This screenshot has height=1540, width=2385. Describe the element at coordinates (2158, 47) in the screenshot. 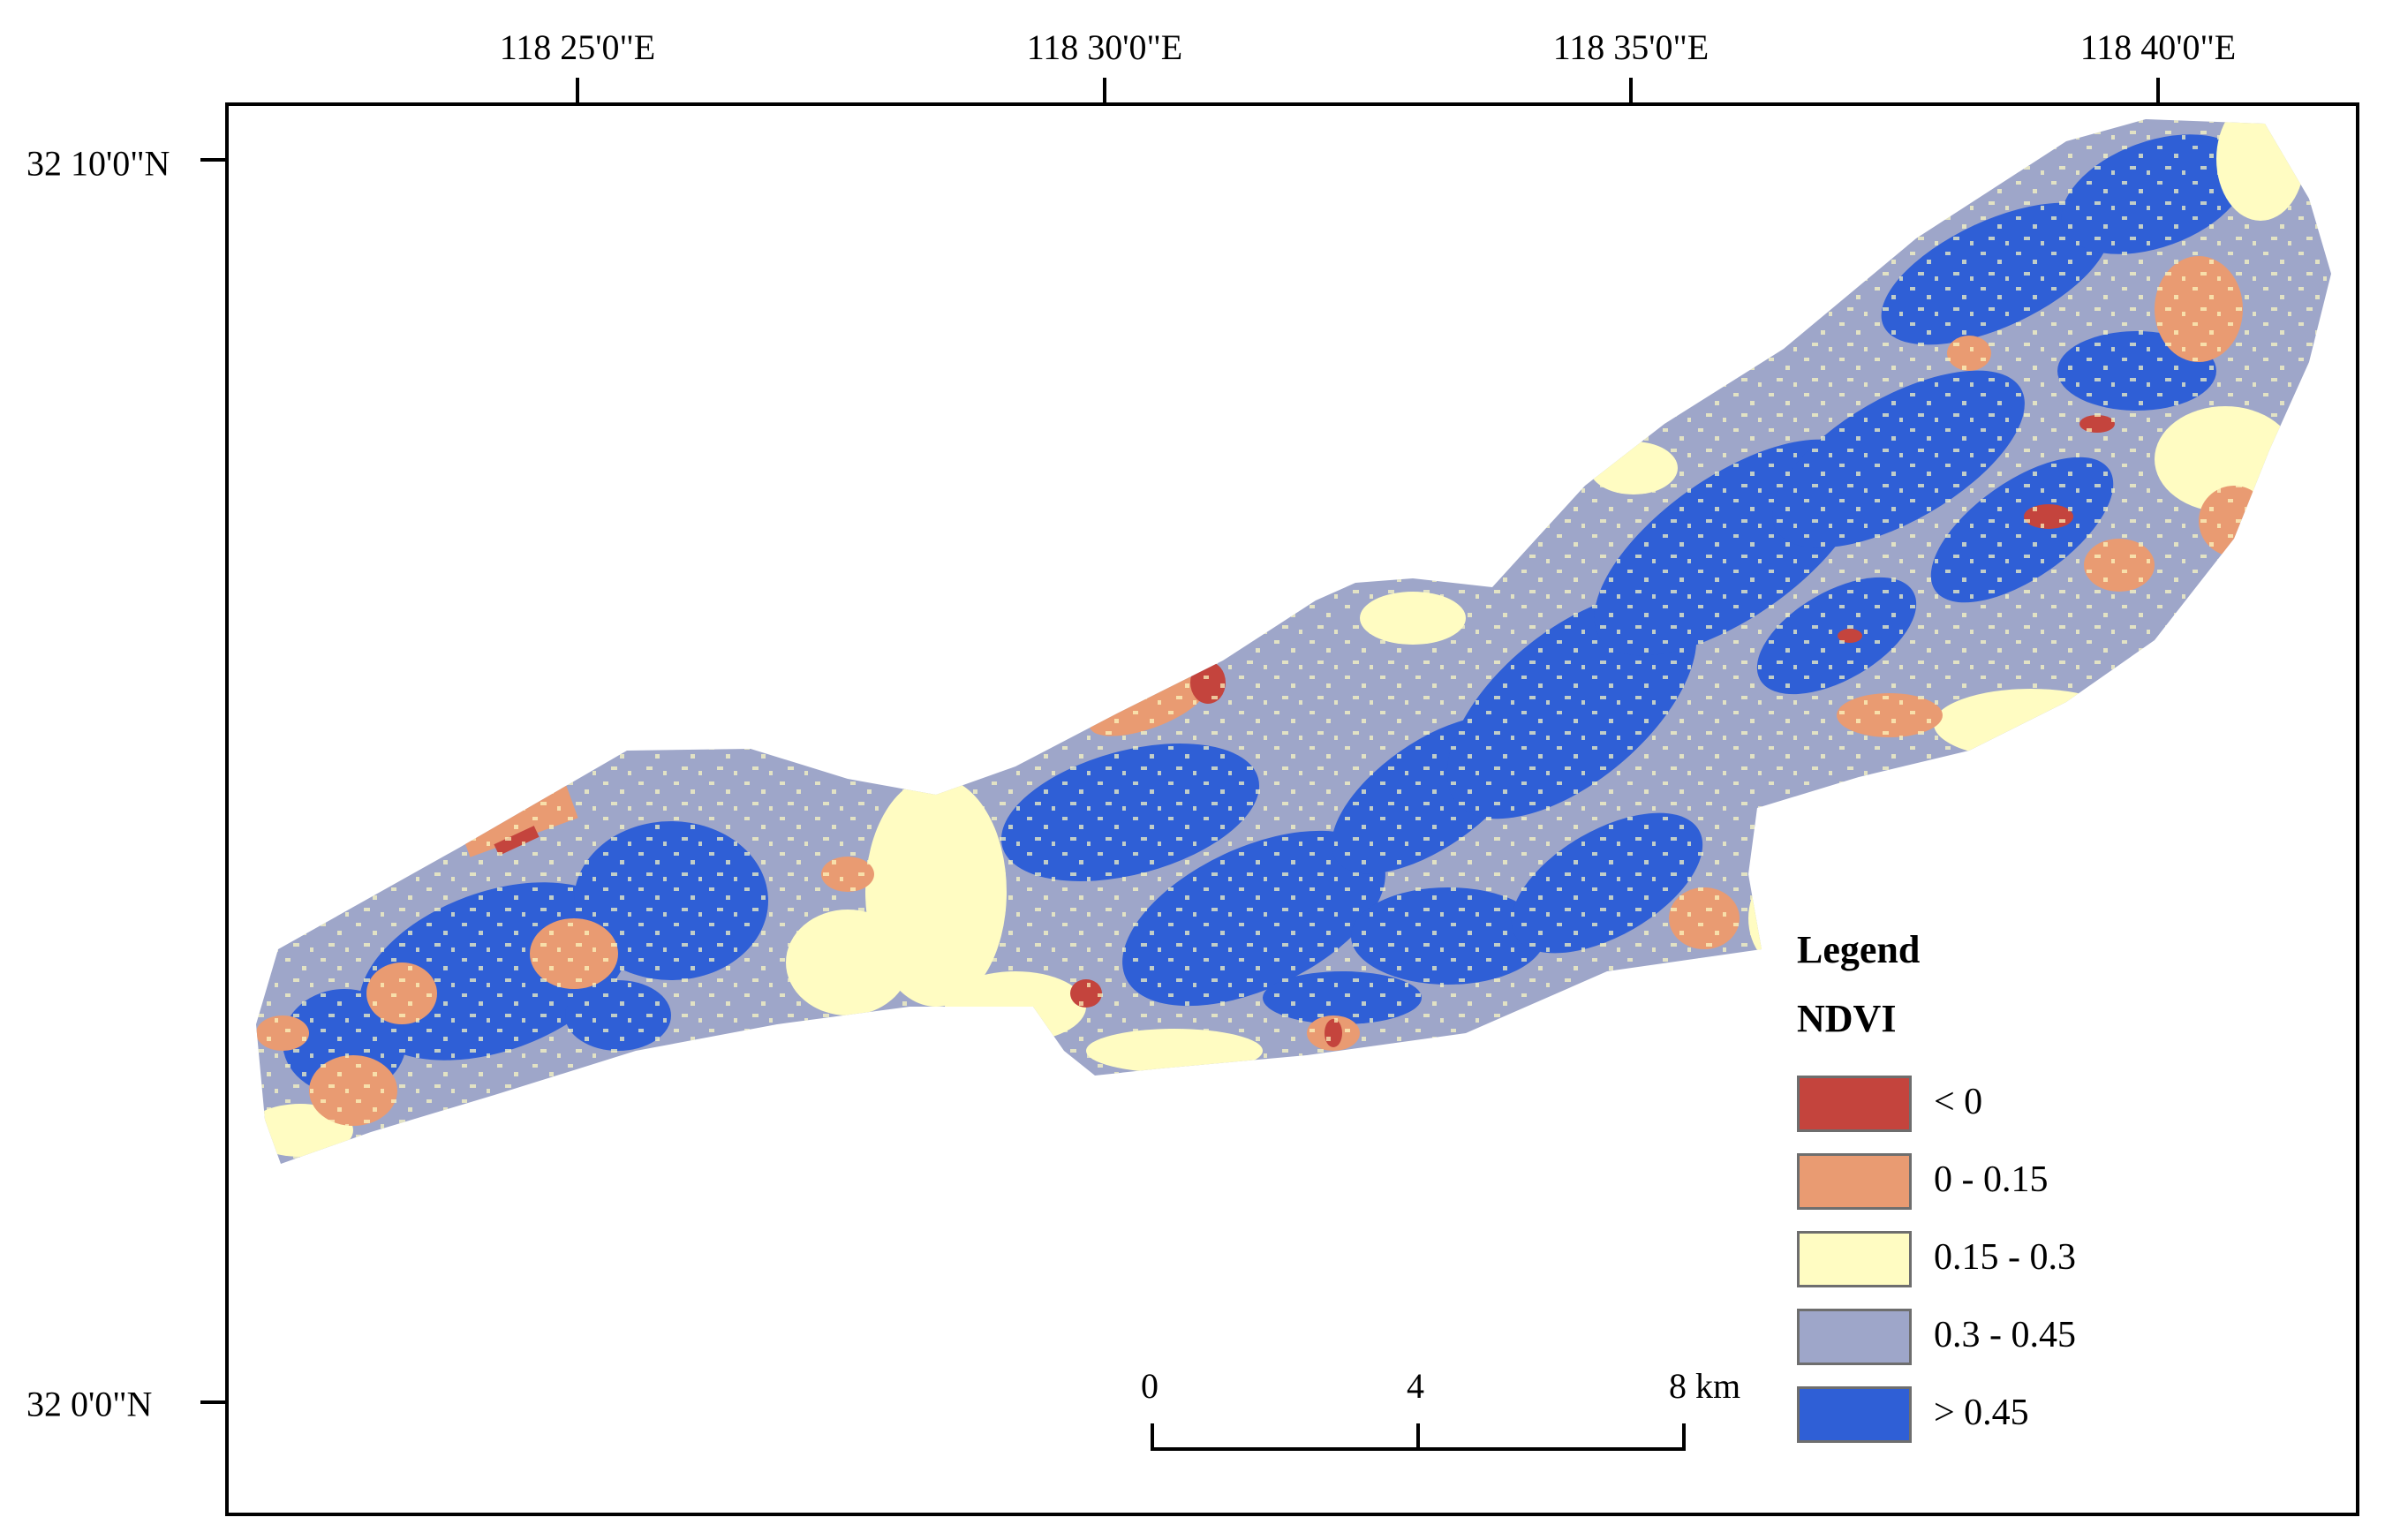

I see `top-tick-label: 118 40'0"E` at that location.